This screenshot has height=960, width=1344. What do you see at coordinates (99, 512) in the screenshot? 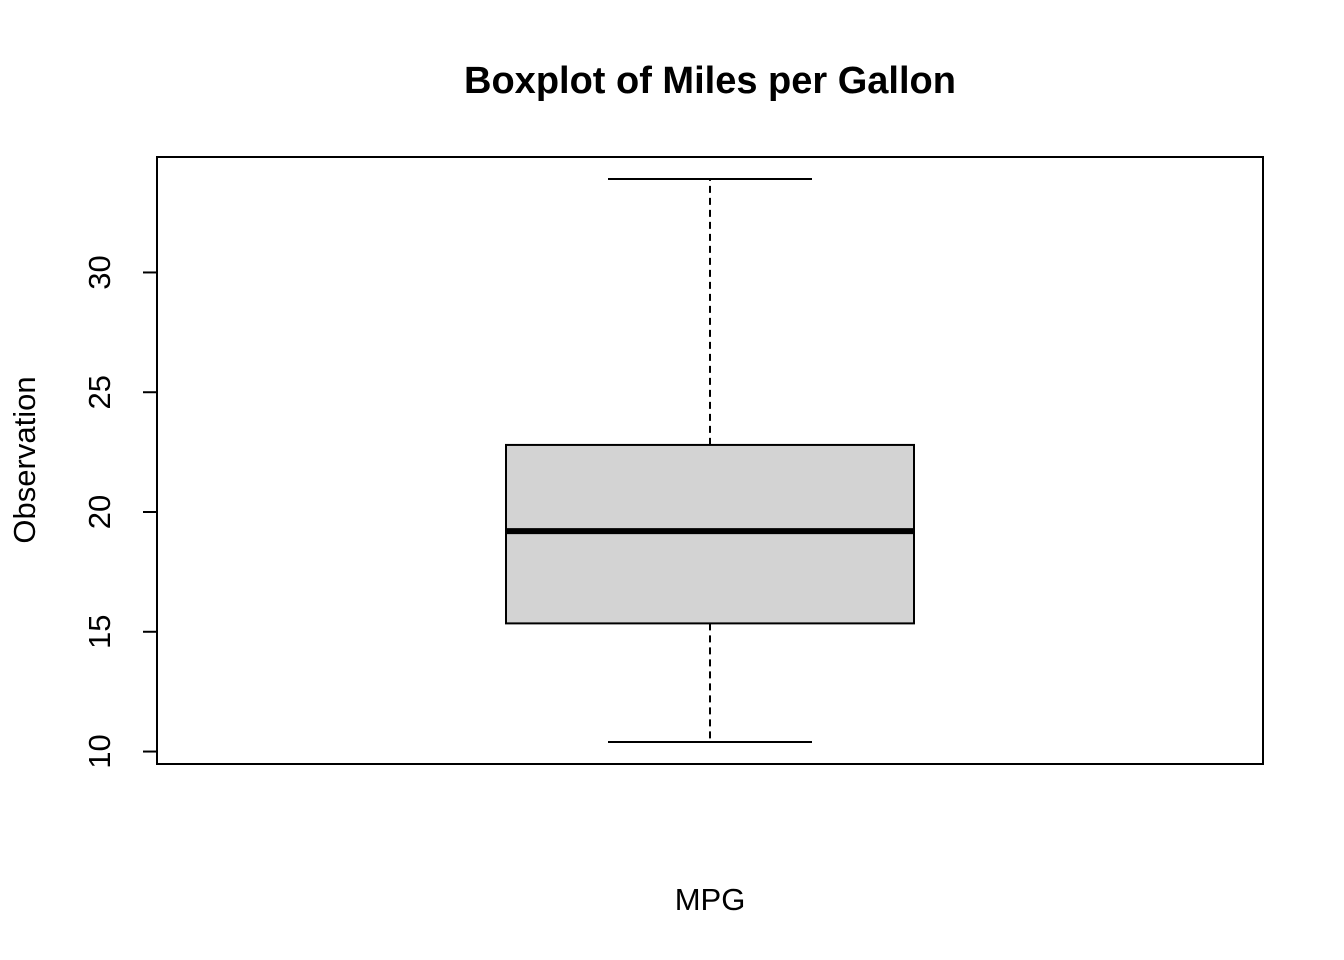
I see `y-tick-label: 20` at bounding box center [99, 512].